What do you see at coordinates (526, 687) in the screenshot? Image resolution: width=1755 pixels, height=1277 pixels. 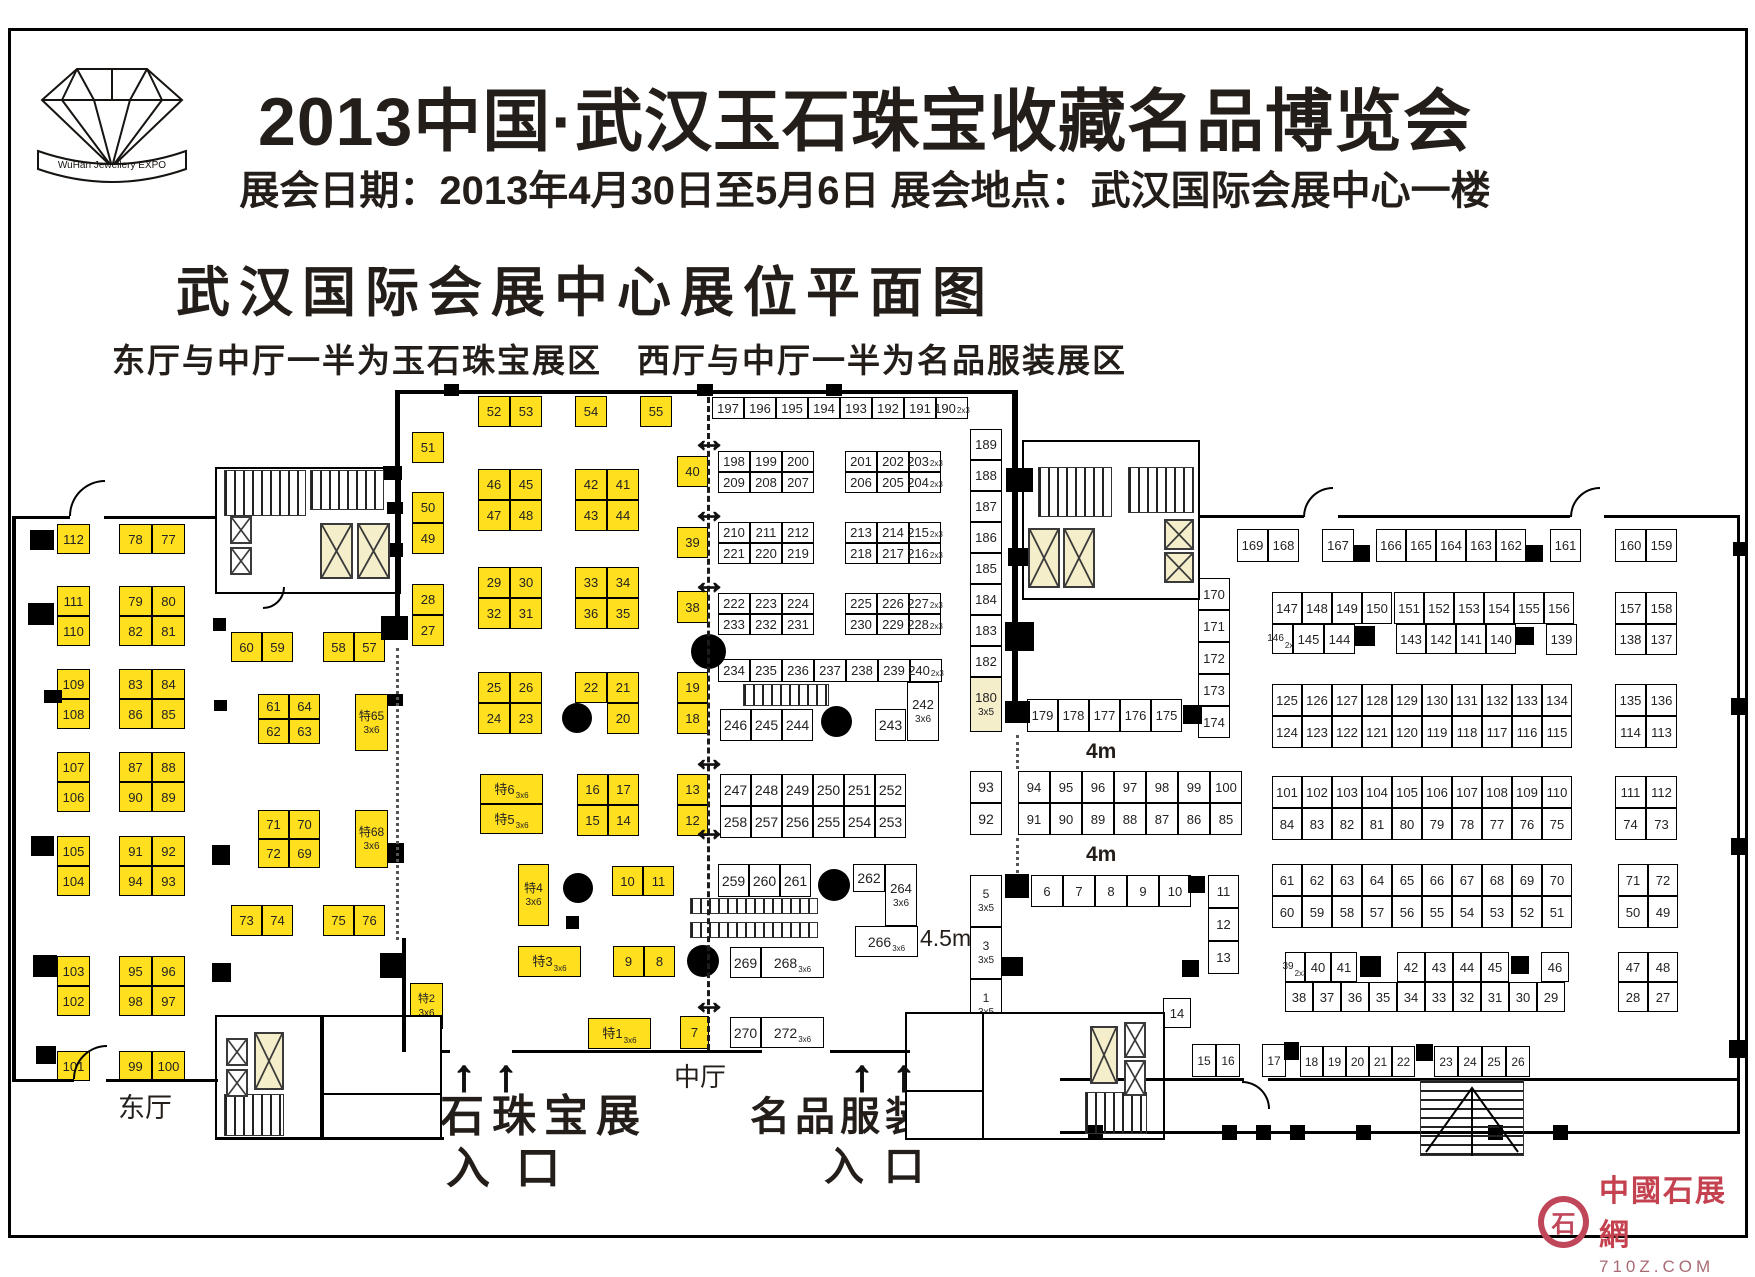 I see `booth-m-26: 26` at bounding box center [526, 687].